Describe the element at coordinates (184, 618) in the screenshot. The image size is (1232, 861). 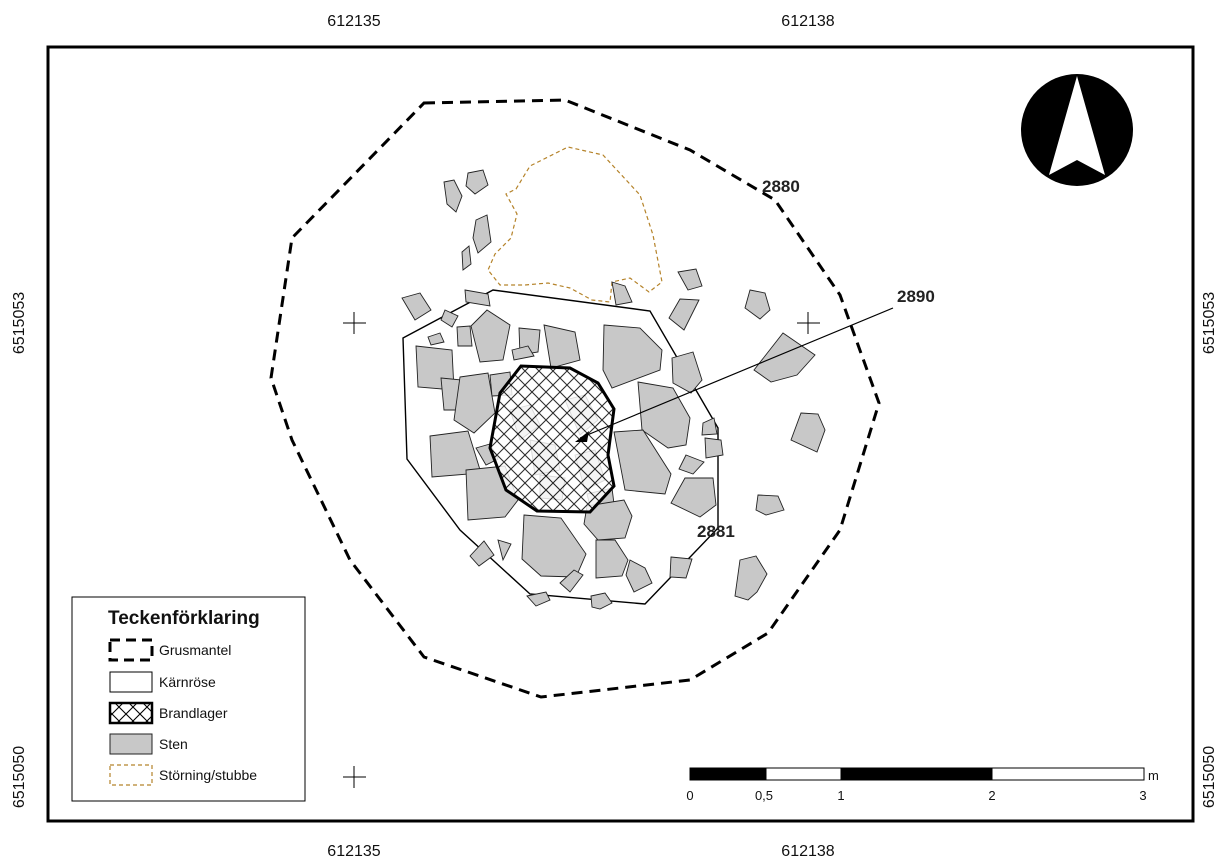
I see `legend-title: Teckenförklaring` at that location.